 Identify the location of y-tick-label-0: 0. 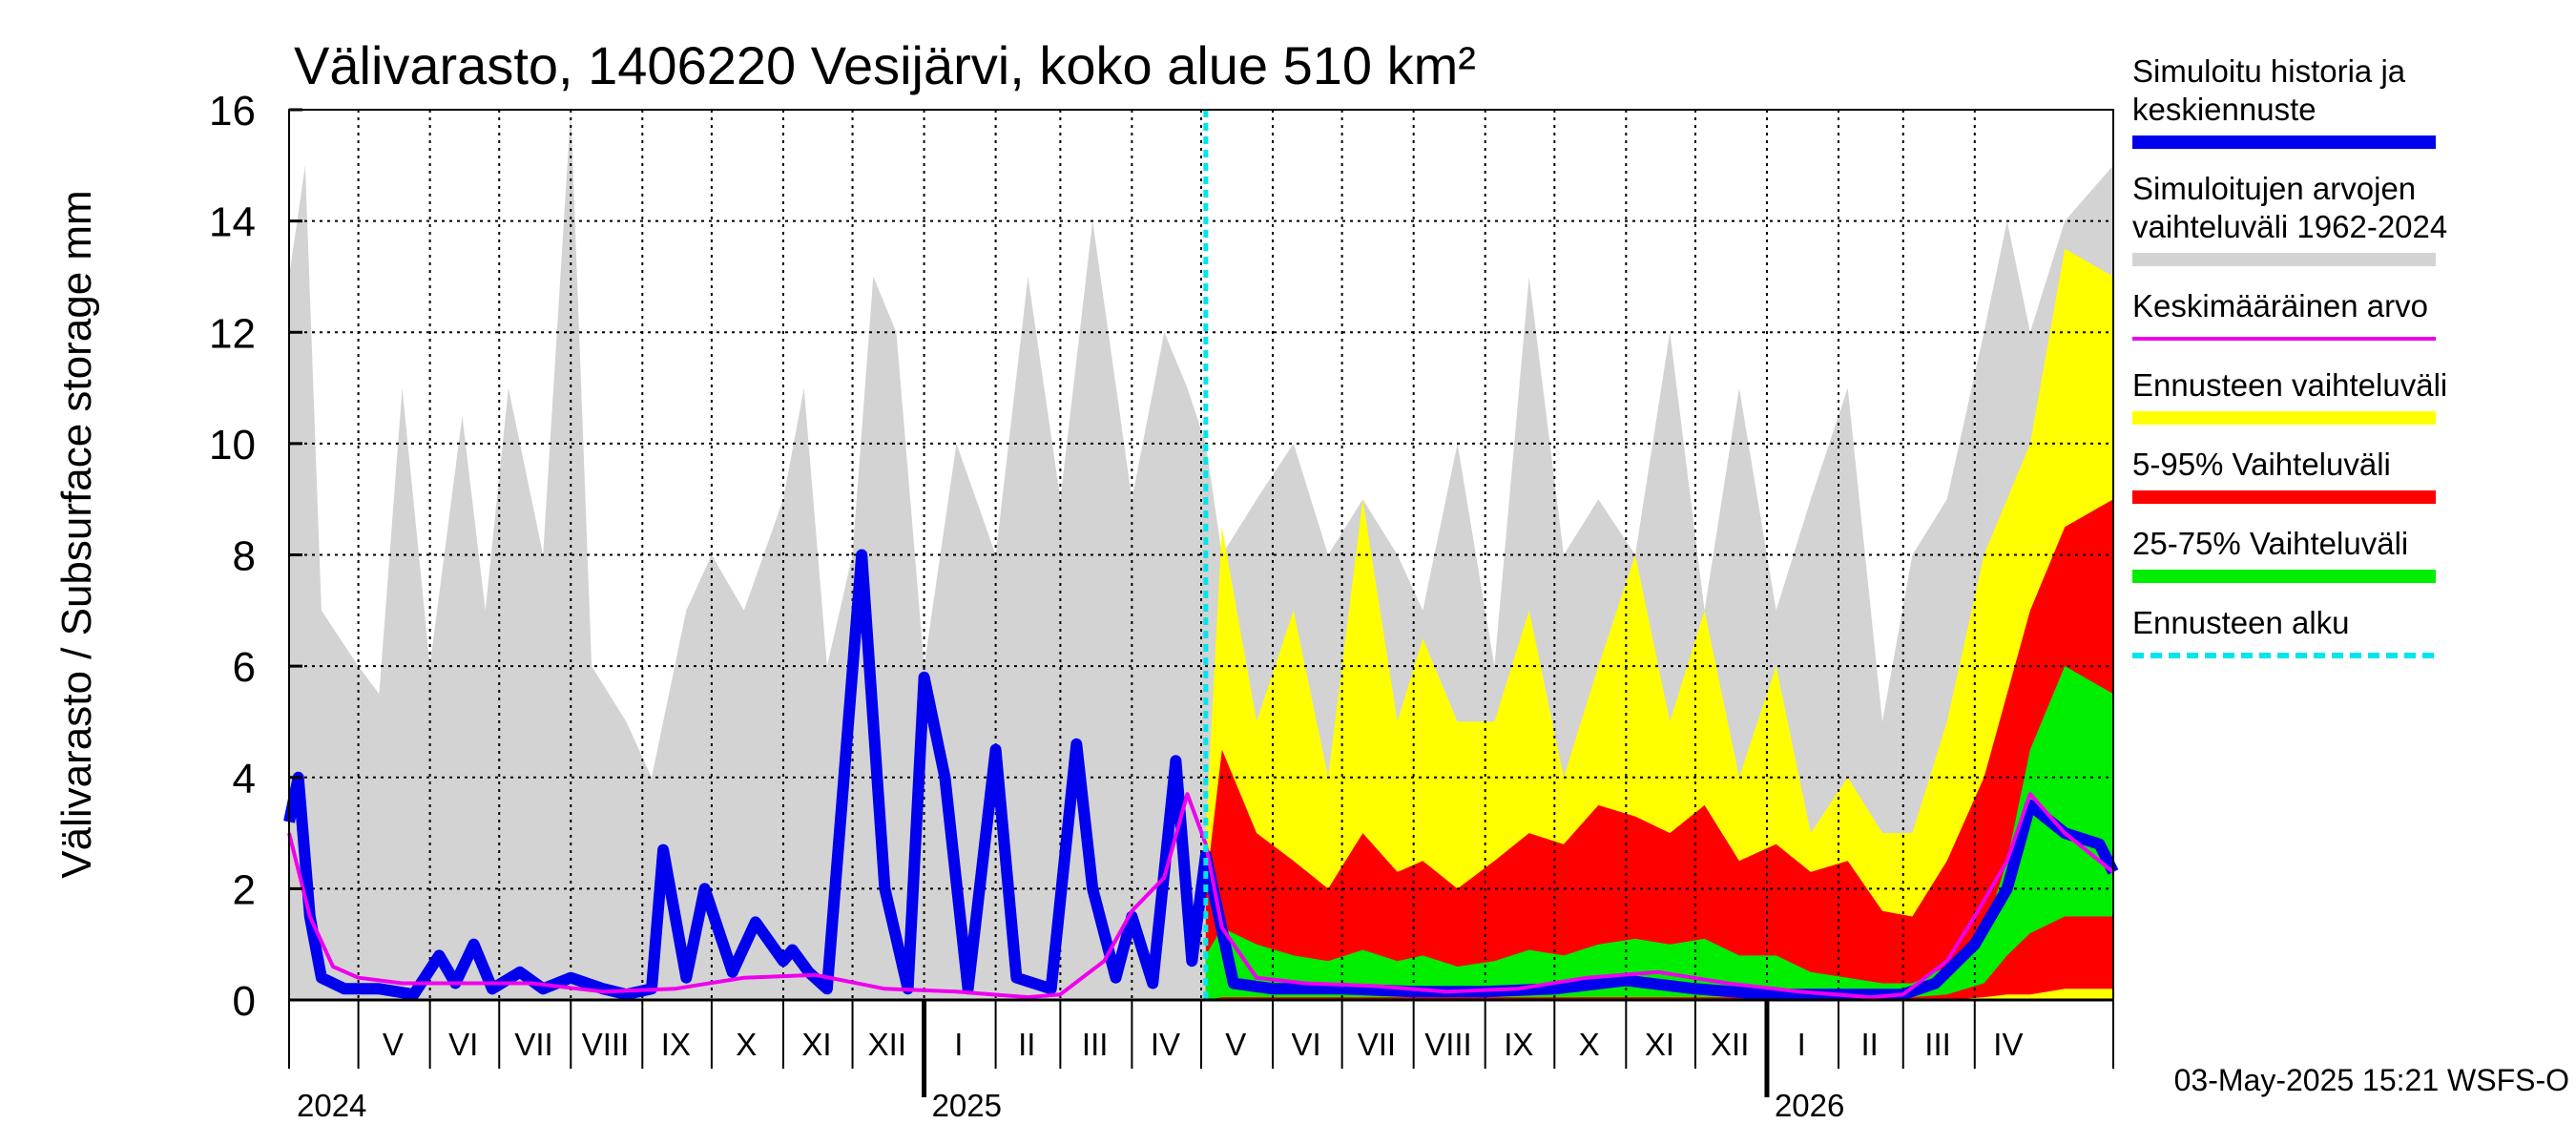
(244, 1001).